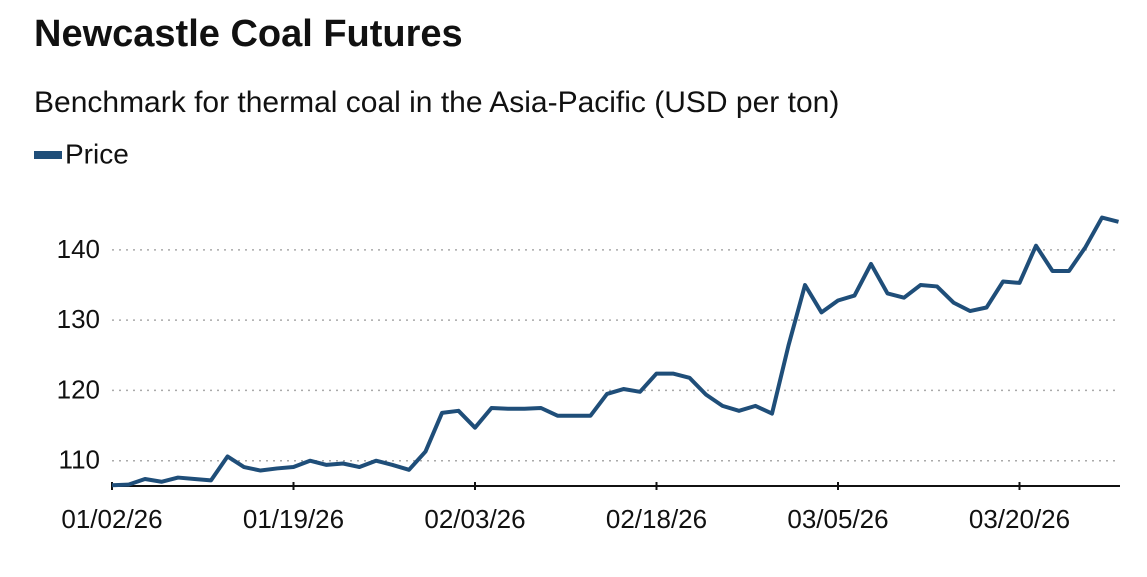 The width and height of the screenshot is (1147, 577). I want to click on y-tick-label: 120, so click(78, 389).